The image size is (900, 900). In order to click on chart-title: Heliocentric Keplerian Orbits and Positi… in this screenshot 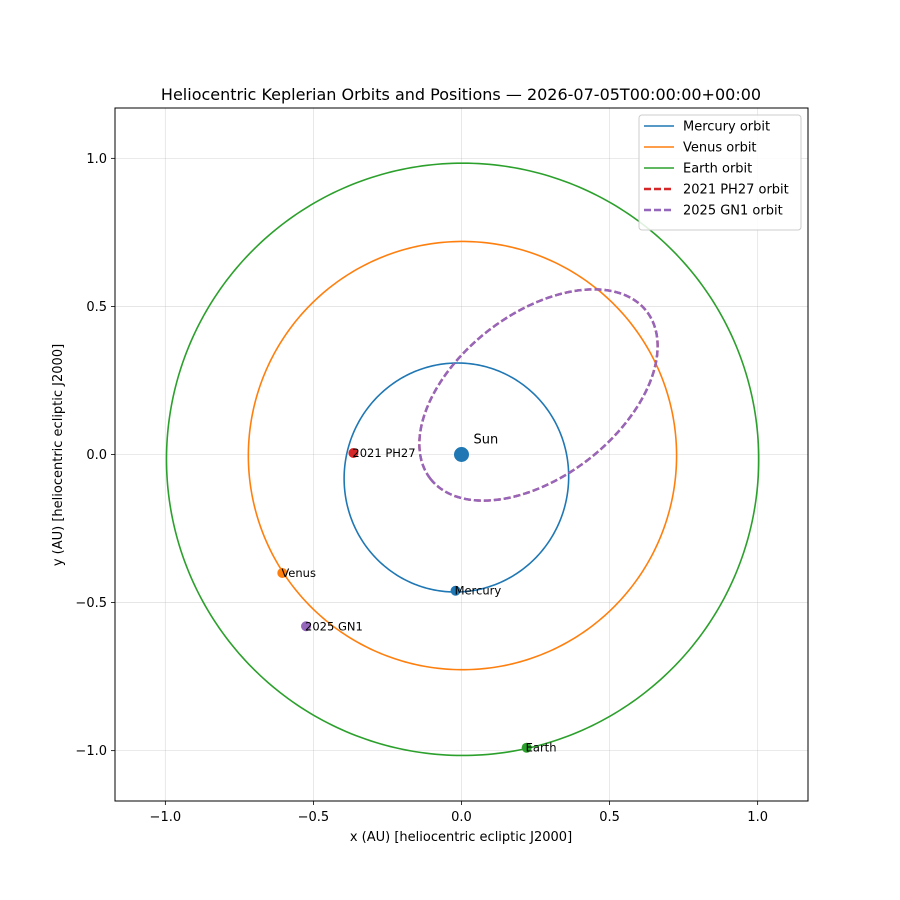, I will do `click(461, 94)`.